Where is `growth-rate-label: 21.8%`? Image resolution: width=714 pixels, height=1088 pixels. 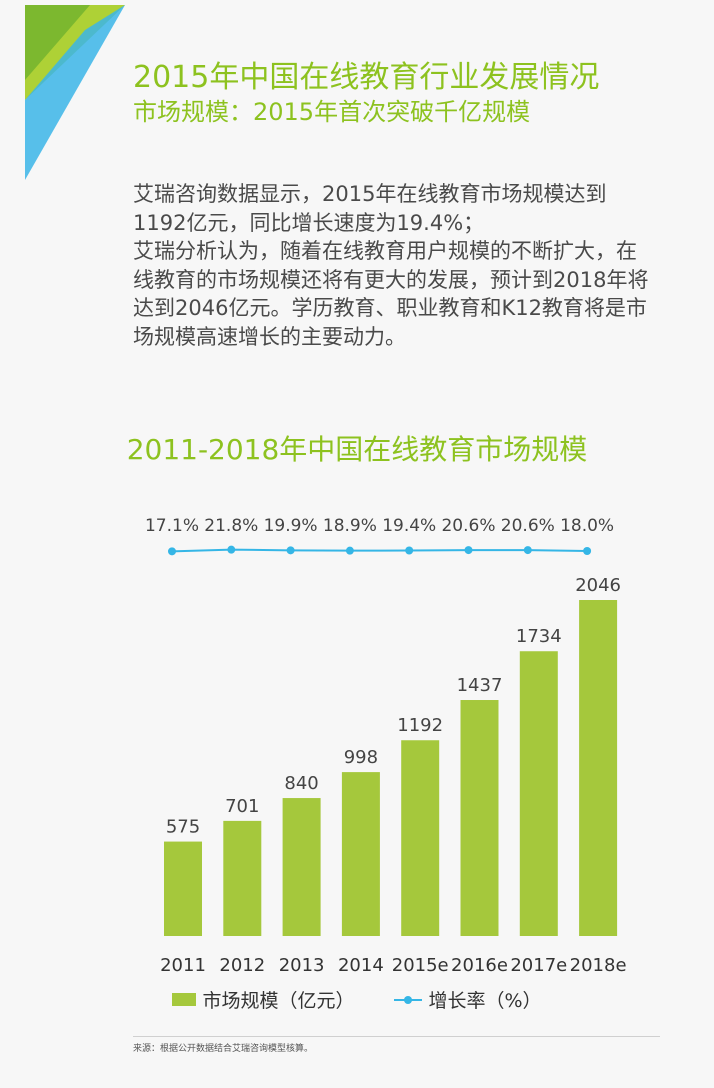
growth-rate-label: 21.8% is located at coordinates (231, 526).